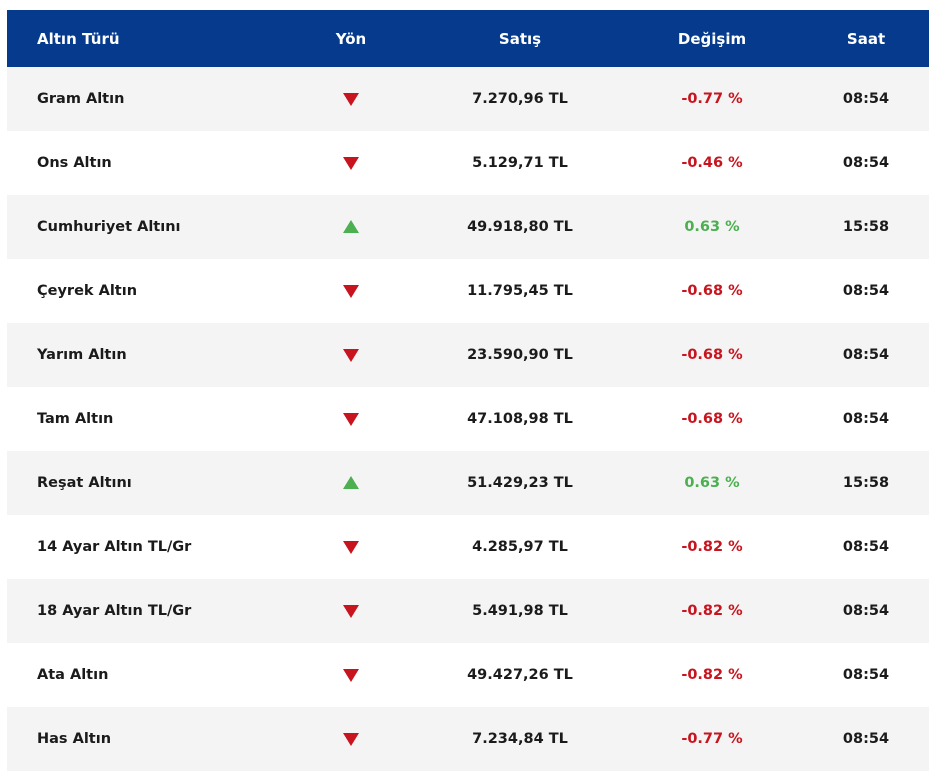 Image resolution: width=929 pixels, height=781 pixels. What do you see at coordinates (712, 38) in the screenshot?
I see `header-cell: Değişim` at bounding box center [712, 38].